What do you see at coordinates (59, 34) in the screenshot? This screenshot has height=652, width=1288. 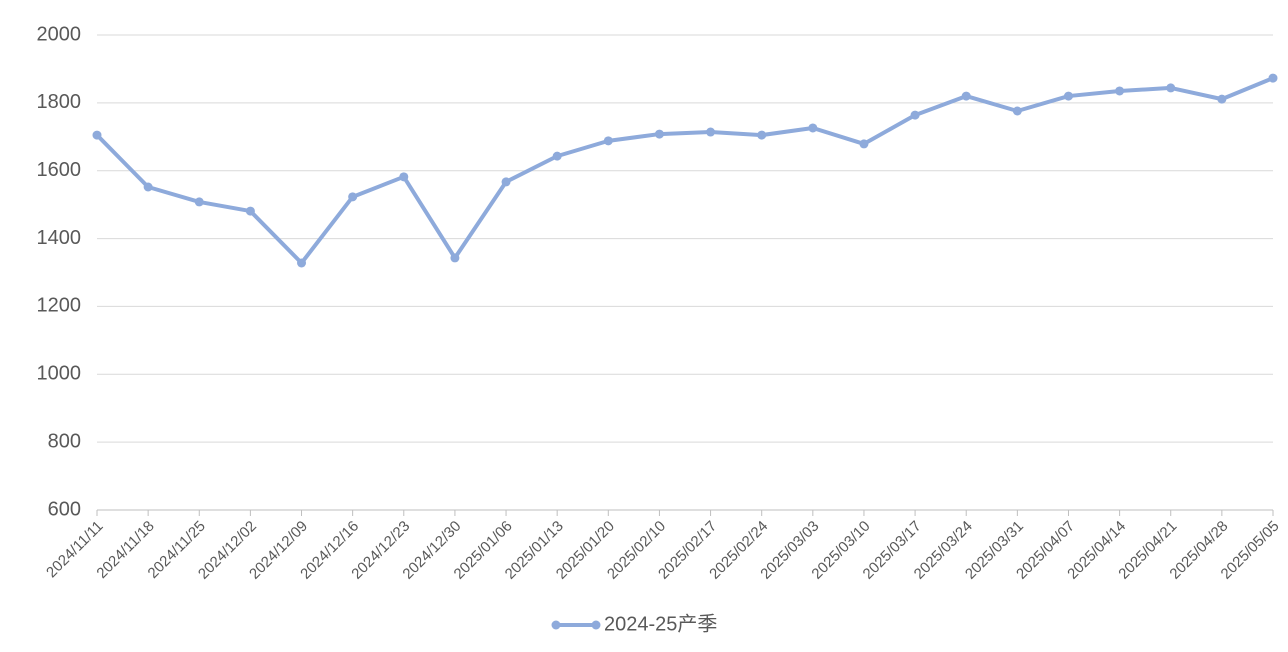 I see `y-tick-label: 2000` at bounding box center [59, 34].